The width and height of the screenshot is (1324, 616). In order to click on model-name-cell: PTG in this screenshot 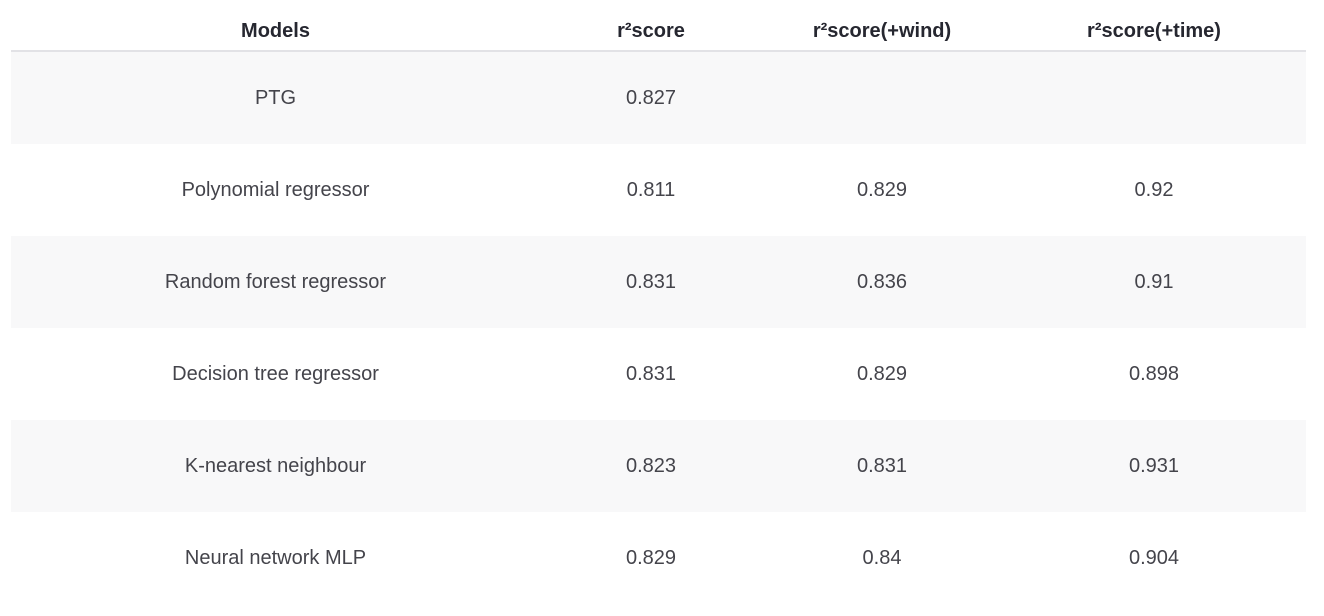, I will do `click(275, 97)`.